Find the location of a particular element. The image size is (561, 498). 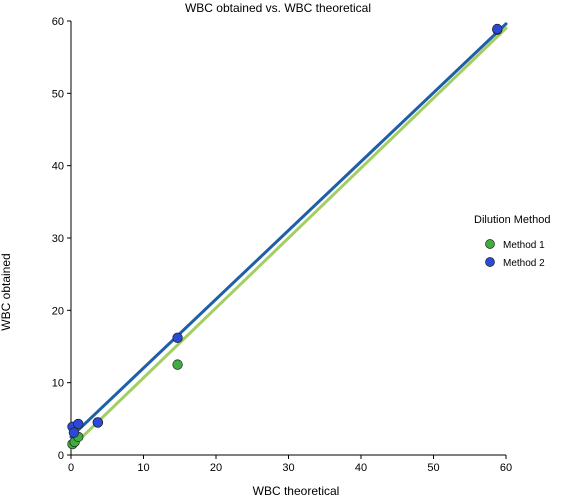

chart-title: WBC obtained vs. WBC theoretical is located at coordinates (278, 8).